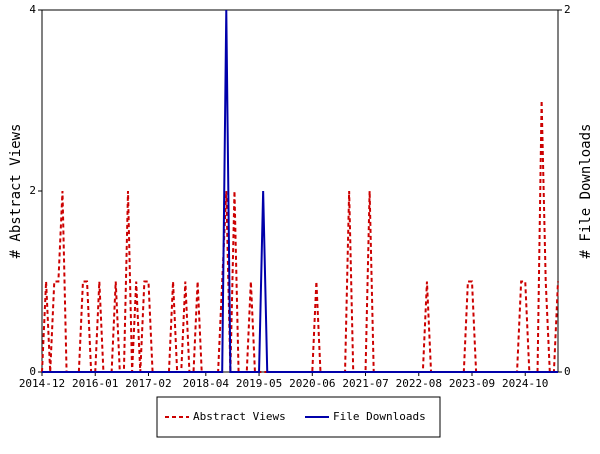 Image resolution: width=600 pixels, height=454 pixels. Describe the element at coordinates (586, 191) in the screenshot. I see `y2-axis-label: # File Downloads` at that location.